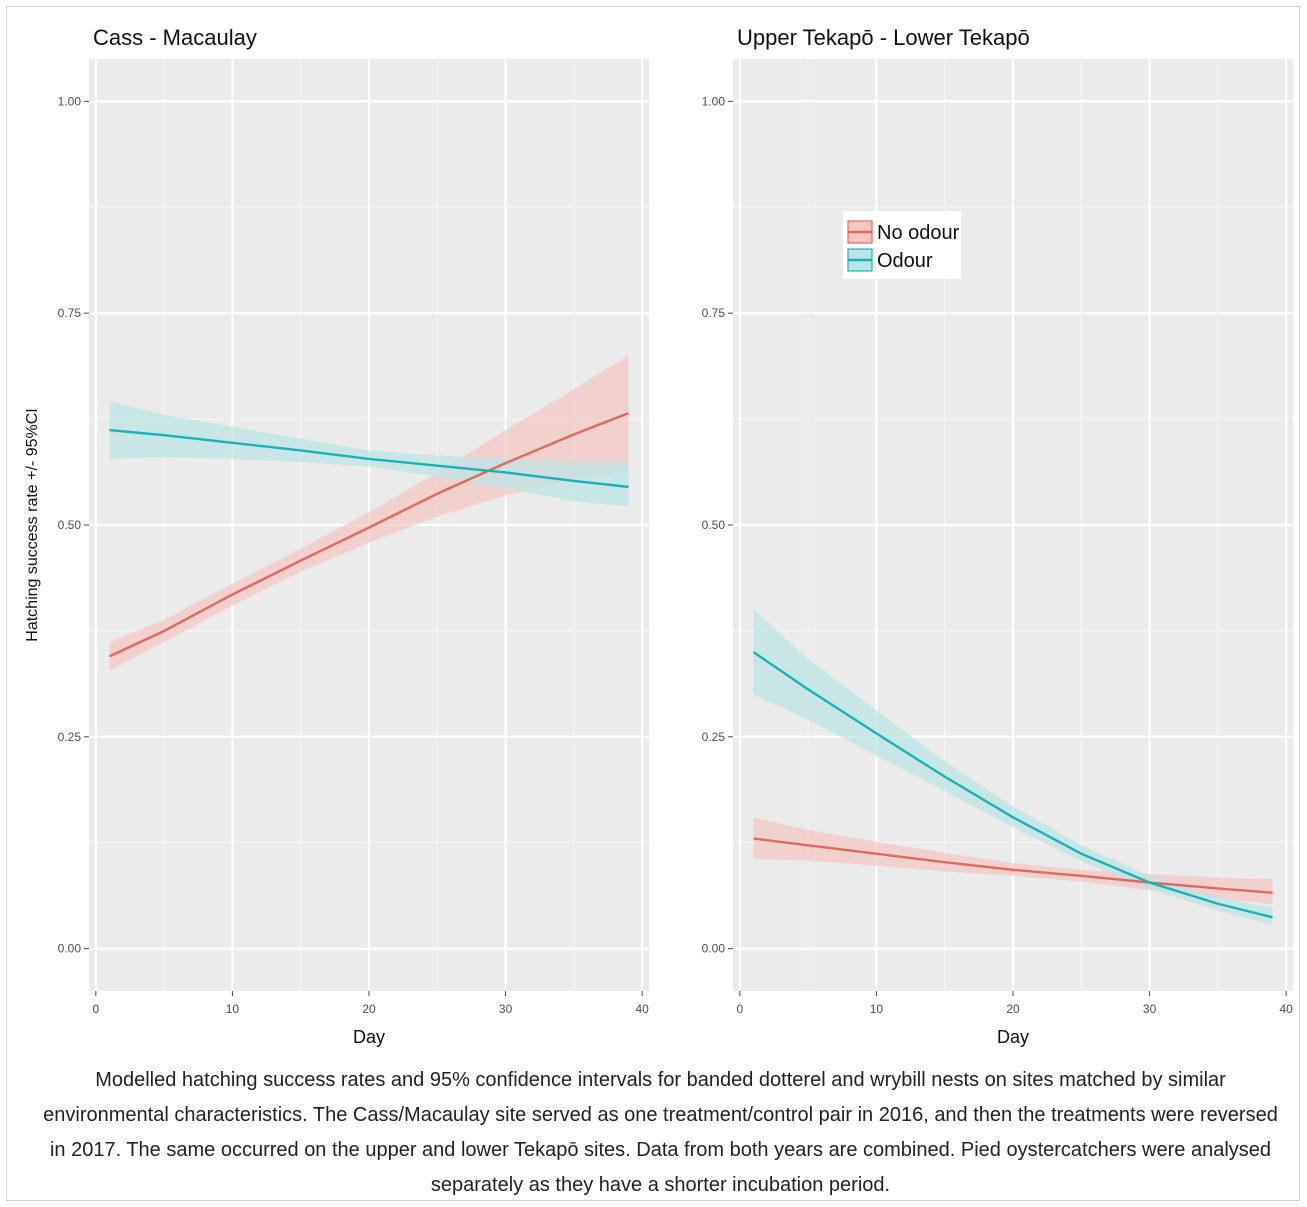  What do you see at coordinates (175, 37) in the screenshot?
I see `panel-title: Cass - Macaulay` at bounding box center [175, 37].